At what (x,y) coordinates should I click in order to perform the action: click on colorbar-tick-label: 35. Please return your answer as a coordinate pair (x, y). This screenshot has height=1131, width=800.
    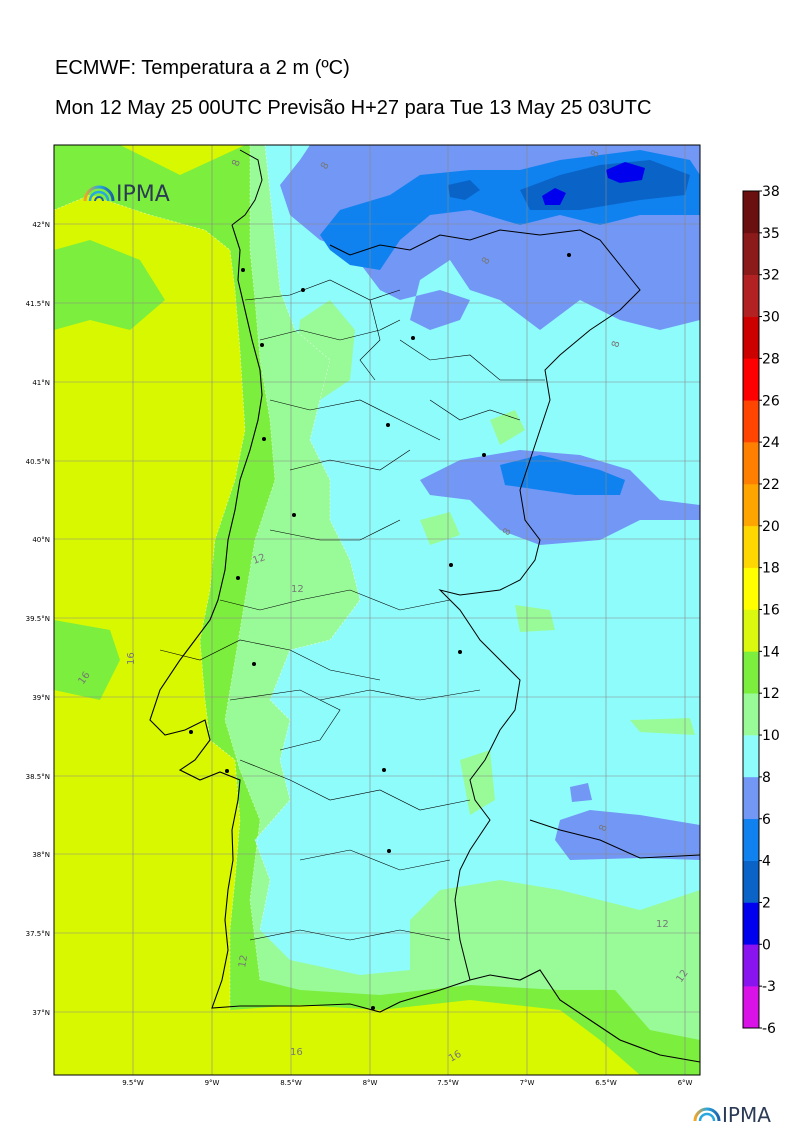
    Looking at the image, I should click on (771, 234).